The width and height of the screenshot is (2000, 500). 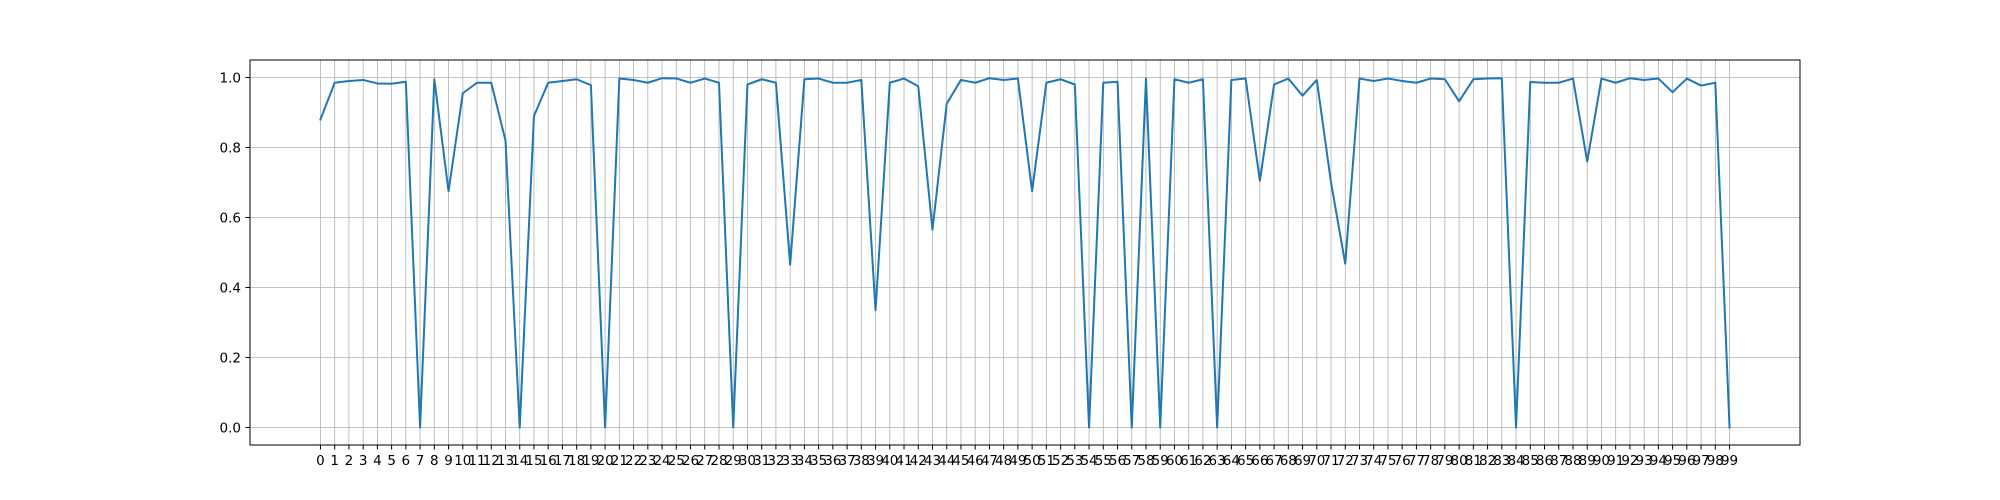 What do you see at coordinates (1587, 461) in the screenshot?
I see `x-tick-label: 89` at bounding box center [1587, 461].